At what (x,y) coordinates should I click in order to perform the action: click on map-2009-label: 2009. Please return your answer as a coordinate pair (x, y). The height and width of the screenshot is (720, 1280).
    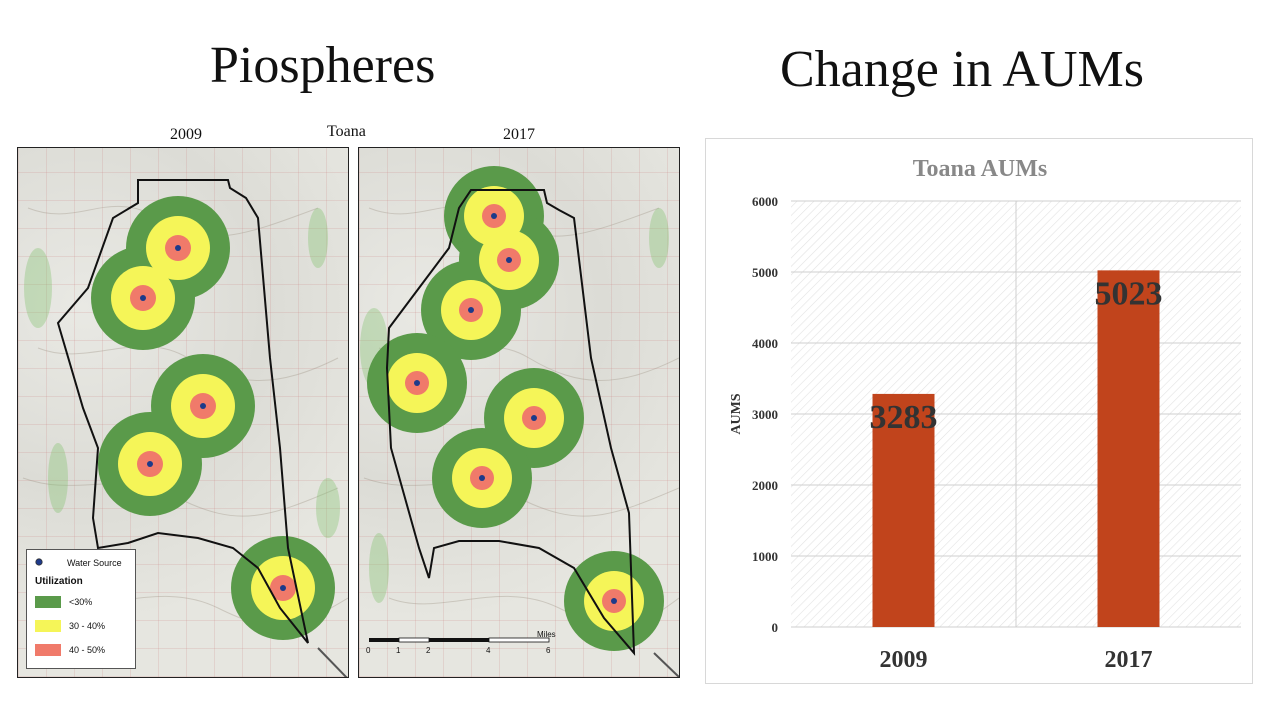
    Looking at the image, I should click on (186, 134).